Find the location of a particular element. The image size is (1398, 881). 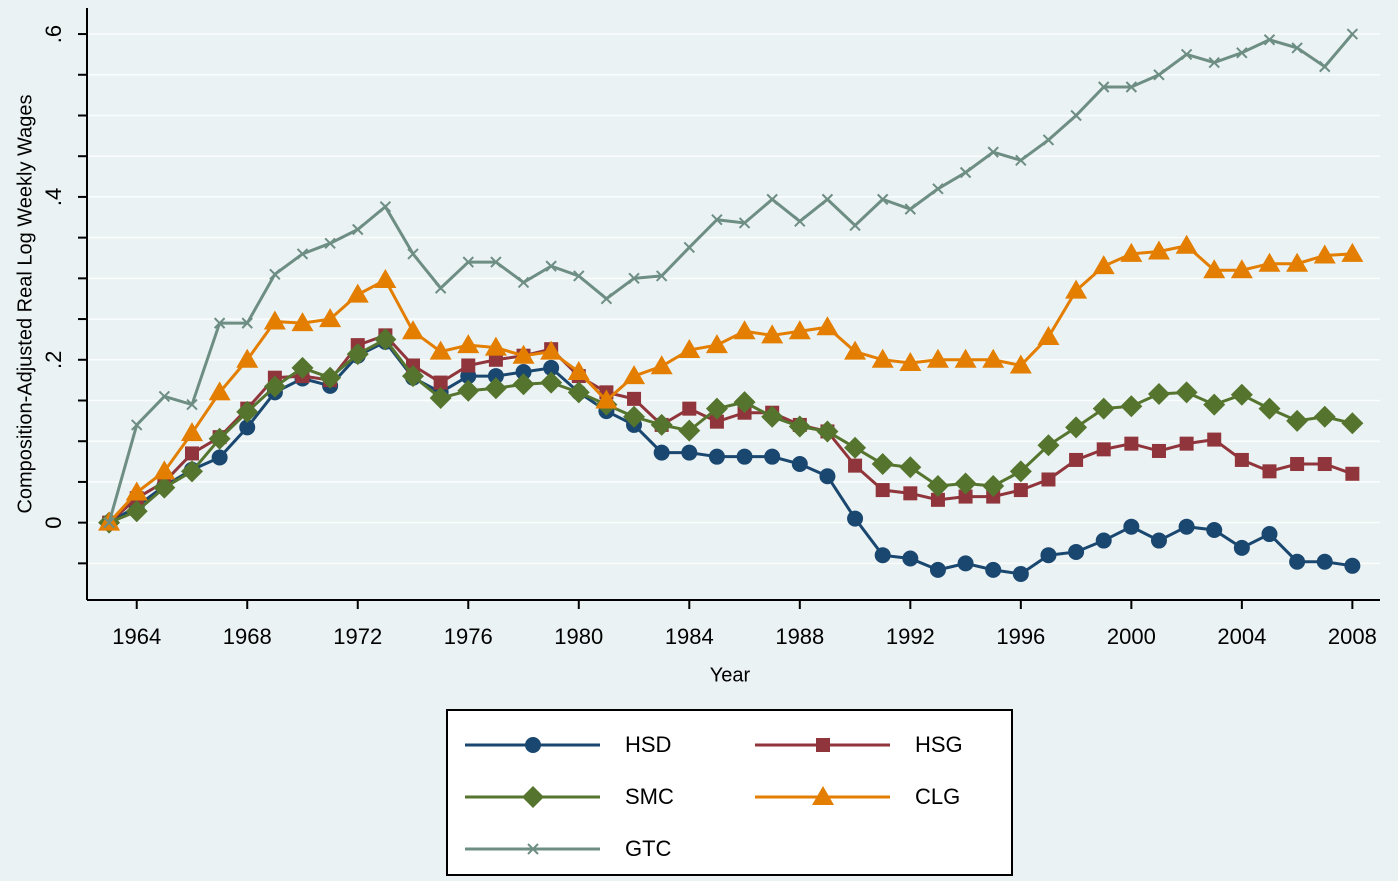

x-tick-label: 2008 is located at coordinates (1352, 636).